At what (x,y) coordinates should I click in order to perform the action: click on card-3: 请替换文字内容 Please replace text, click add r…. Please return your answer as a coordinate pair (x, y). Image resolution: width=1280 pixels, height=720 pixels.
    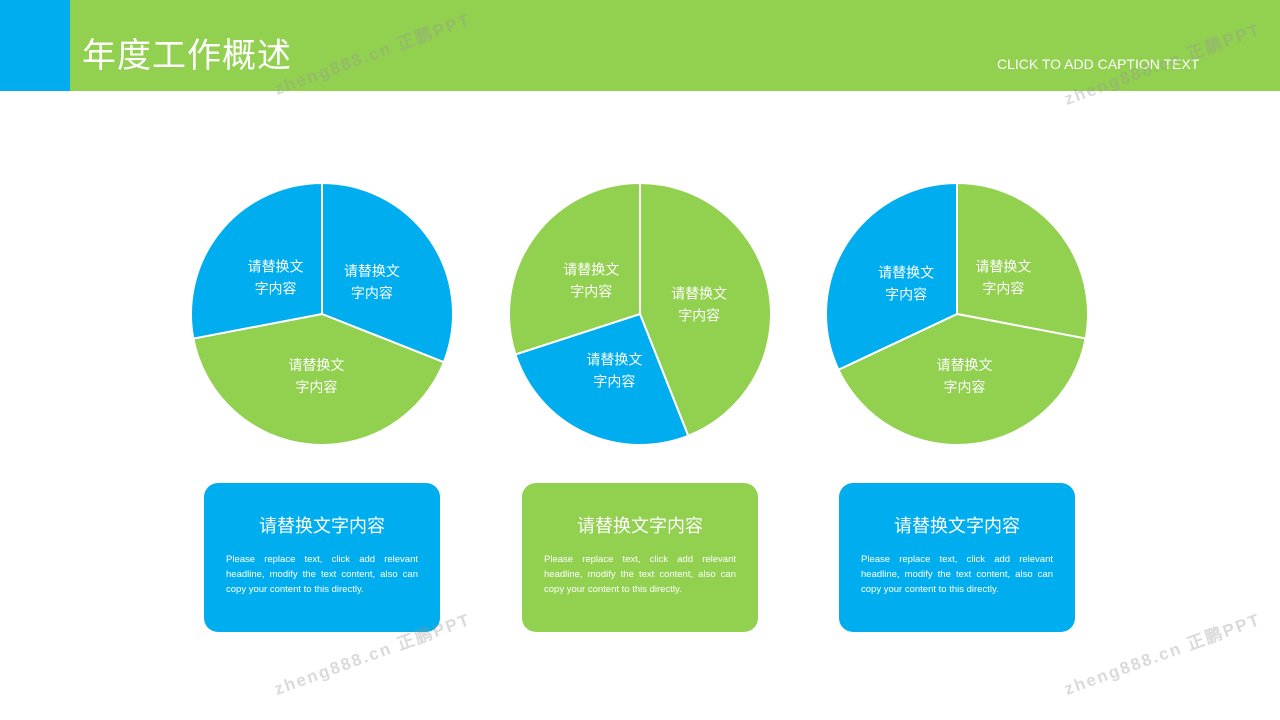
    Looking at the image, I should click on (957, 557).